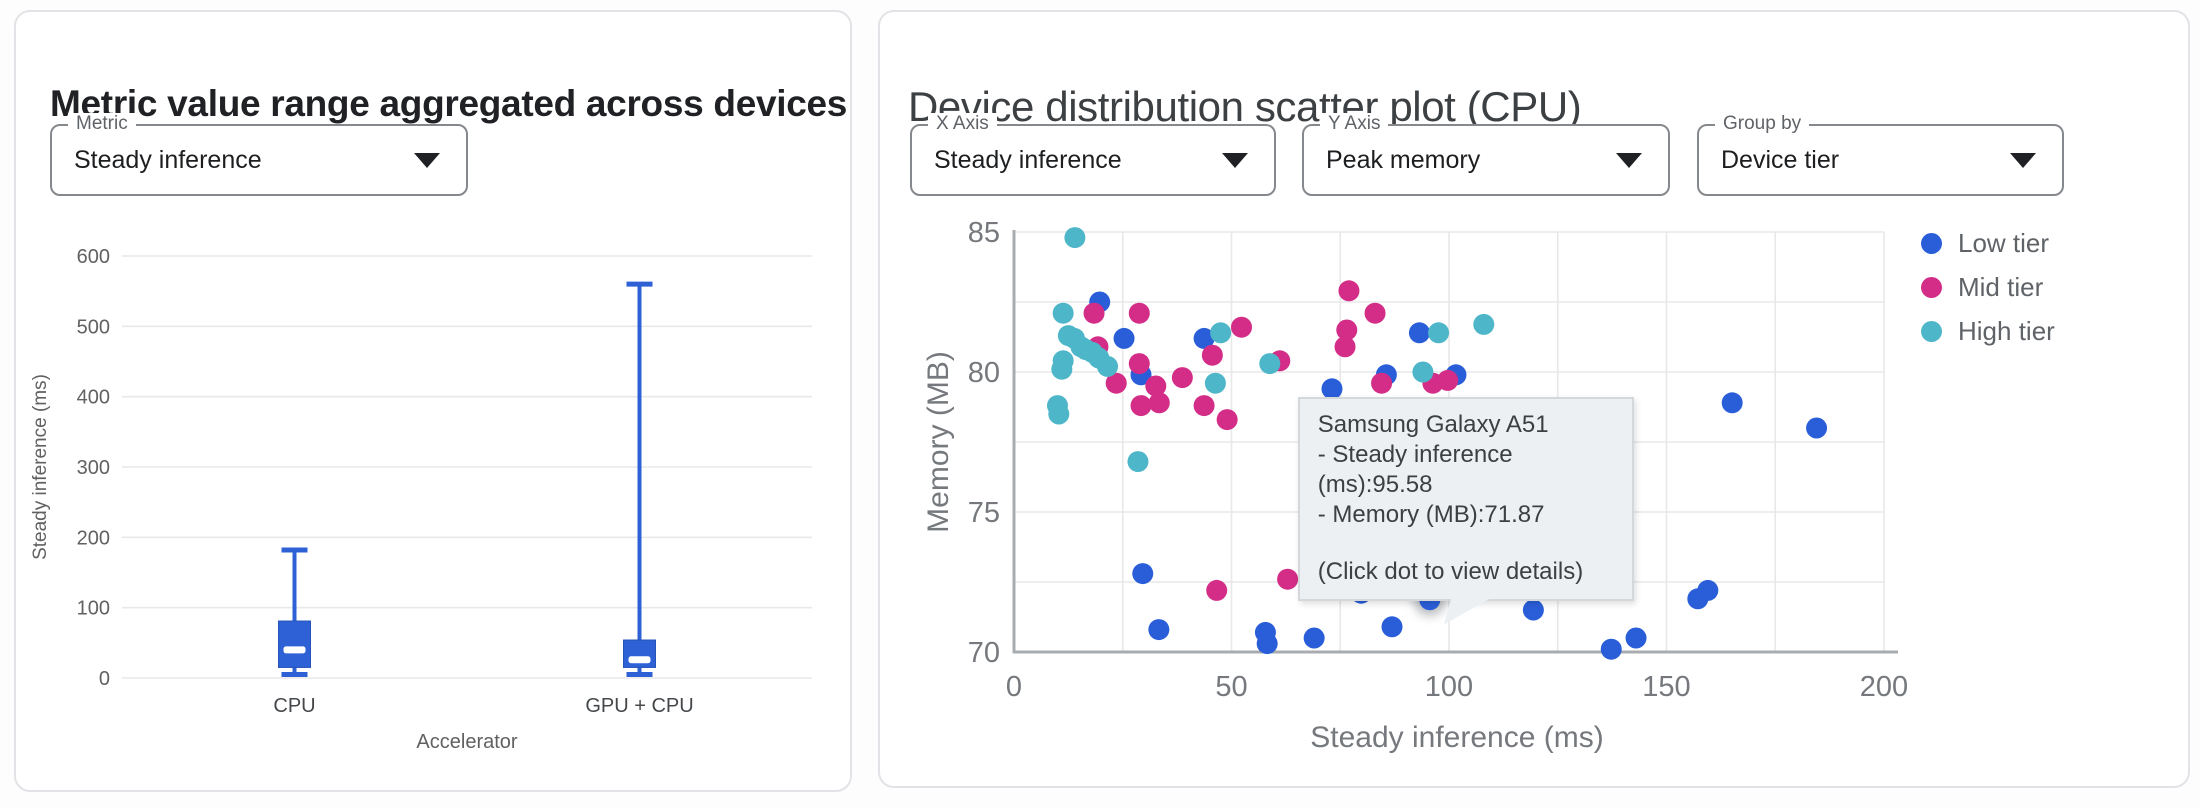 This screenshot has height=808, width=2200. Describe the element at coordinates (93, 257) in the screenshot. I see `boxplot-y-tick-label: 600` at that location.